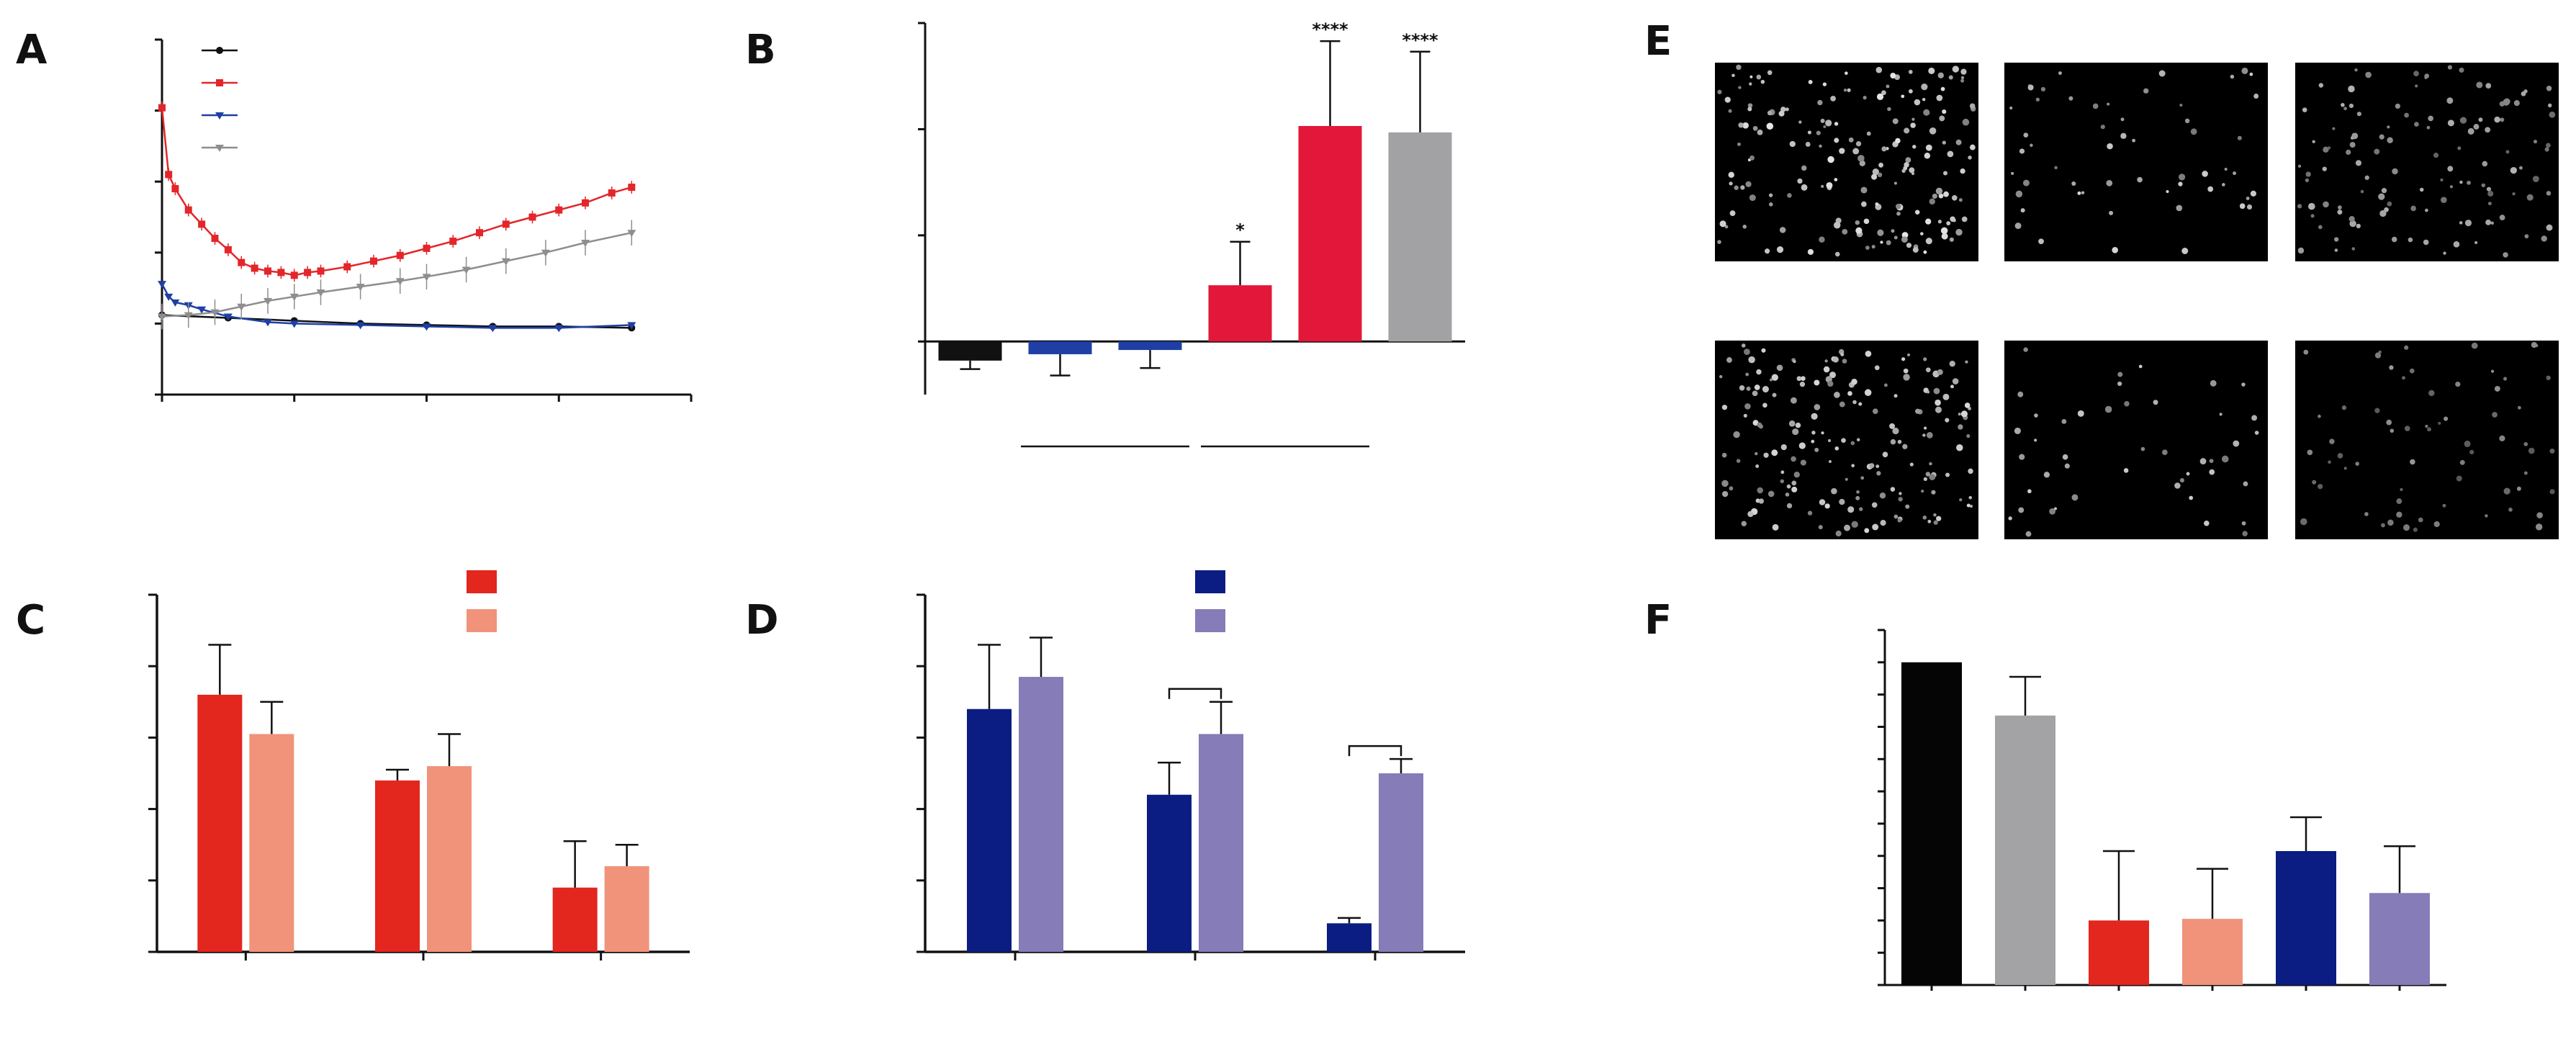 This screenshot has height=1057, width=2576. Describe the element at coordinates (1931, 823) in the screenshot. I see `f-bar` at that location.